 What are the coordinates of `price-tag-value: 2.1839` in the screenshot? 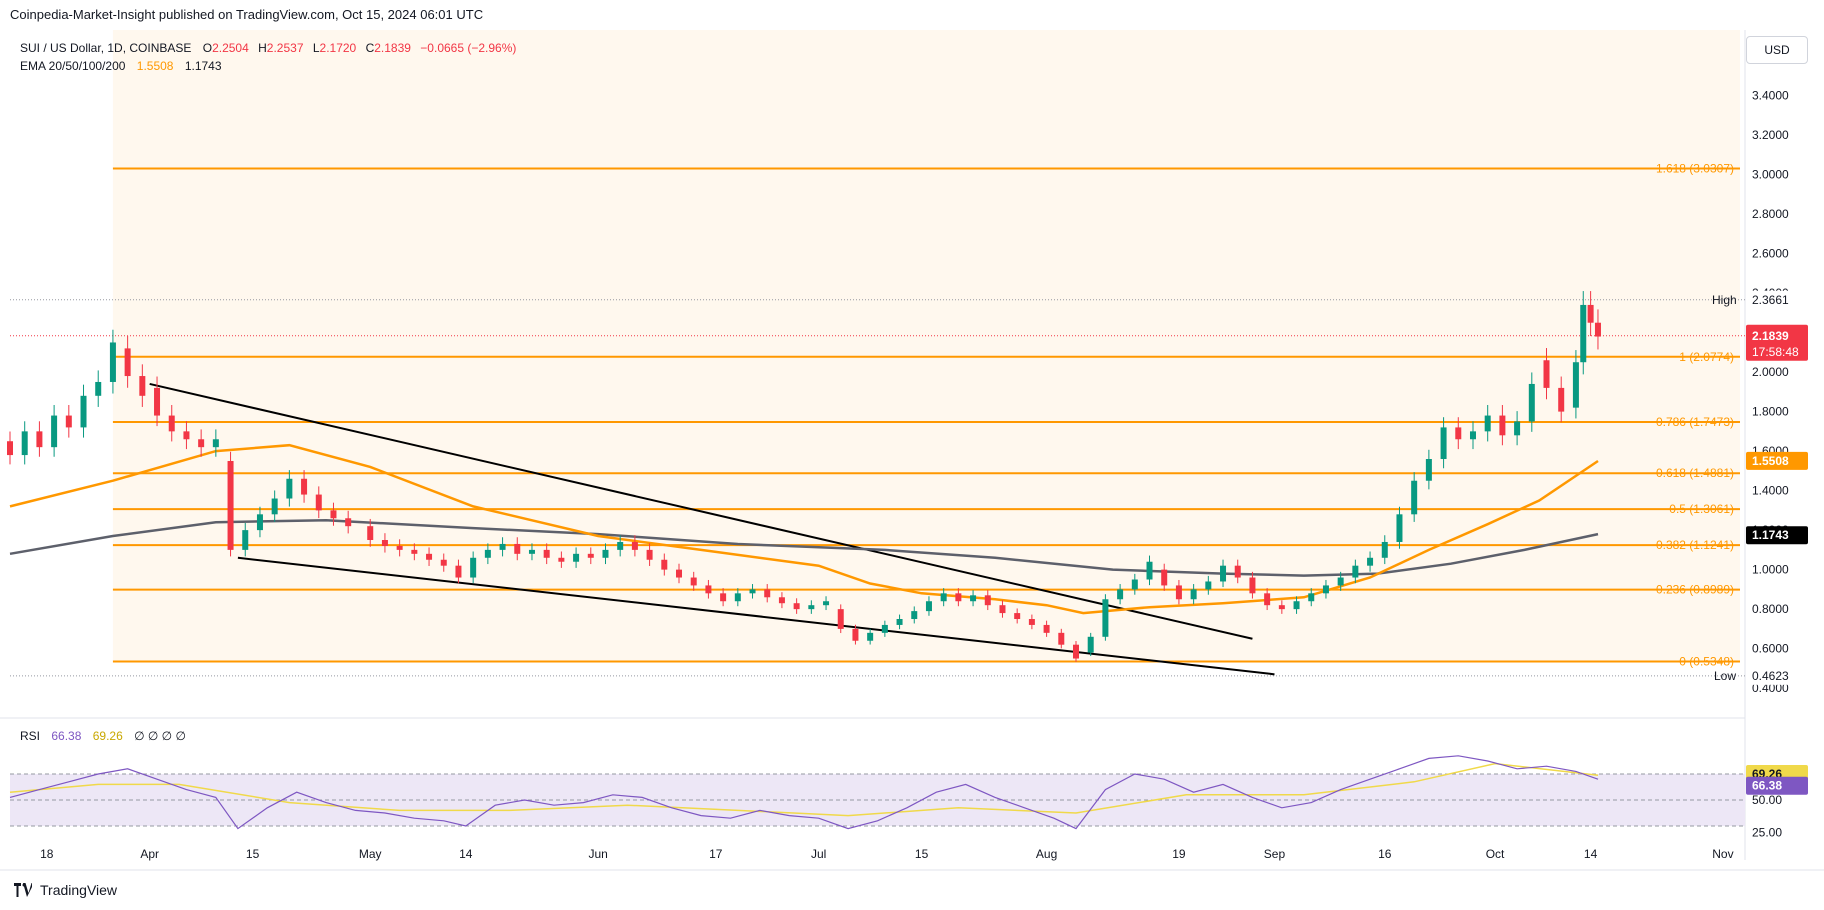 It's located at (1770, 336).